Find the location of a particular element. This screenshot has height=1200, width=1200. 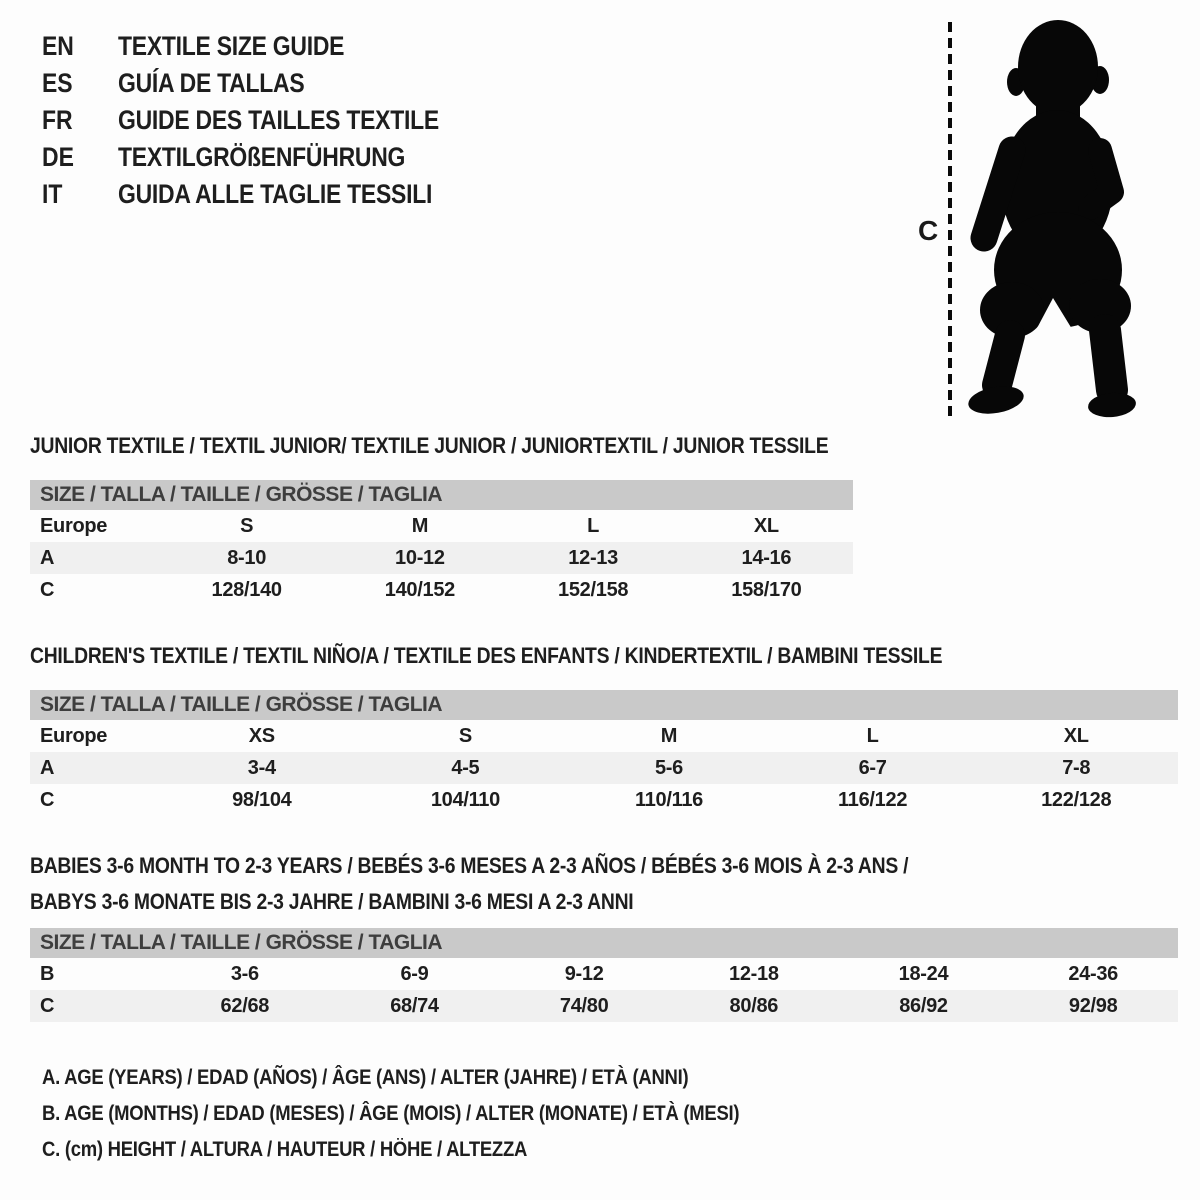

table-row: B 3-6 6-9 9-12 12-18 18-24 24-36 is located at coordinates (604, 974).